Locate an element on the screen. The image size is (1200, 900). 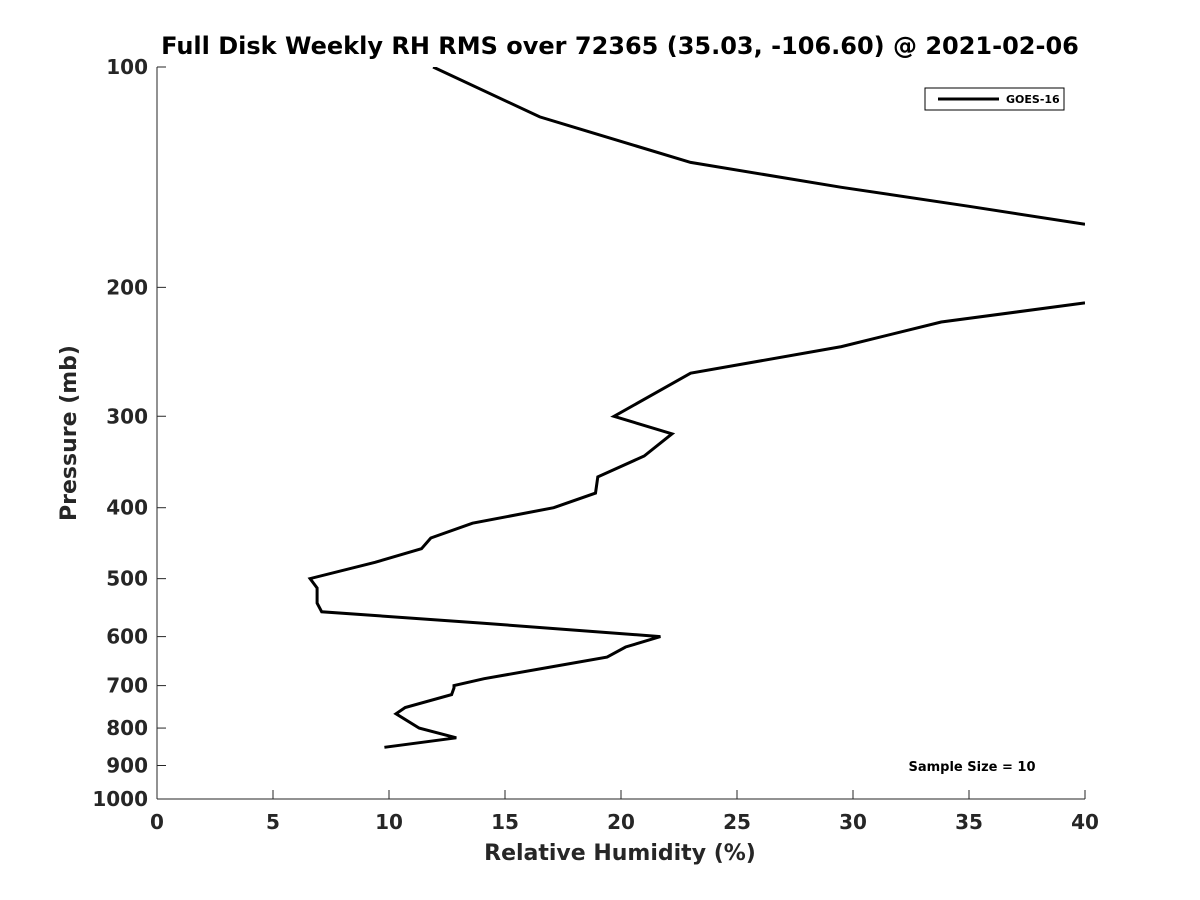
y-tick-label-600: 600 is located at coordinates (127, 637).